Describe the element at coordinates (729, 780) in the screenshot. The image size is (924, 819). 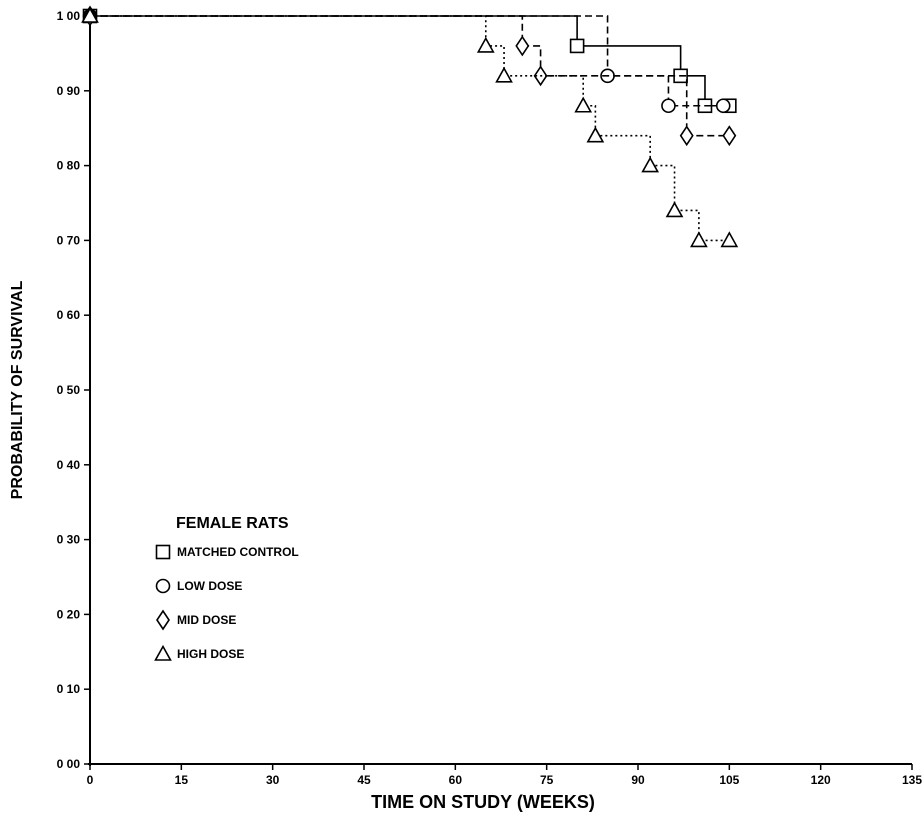
I see `x-tick-label: 105` at that location.